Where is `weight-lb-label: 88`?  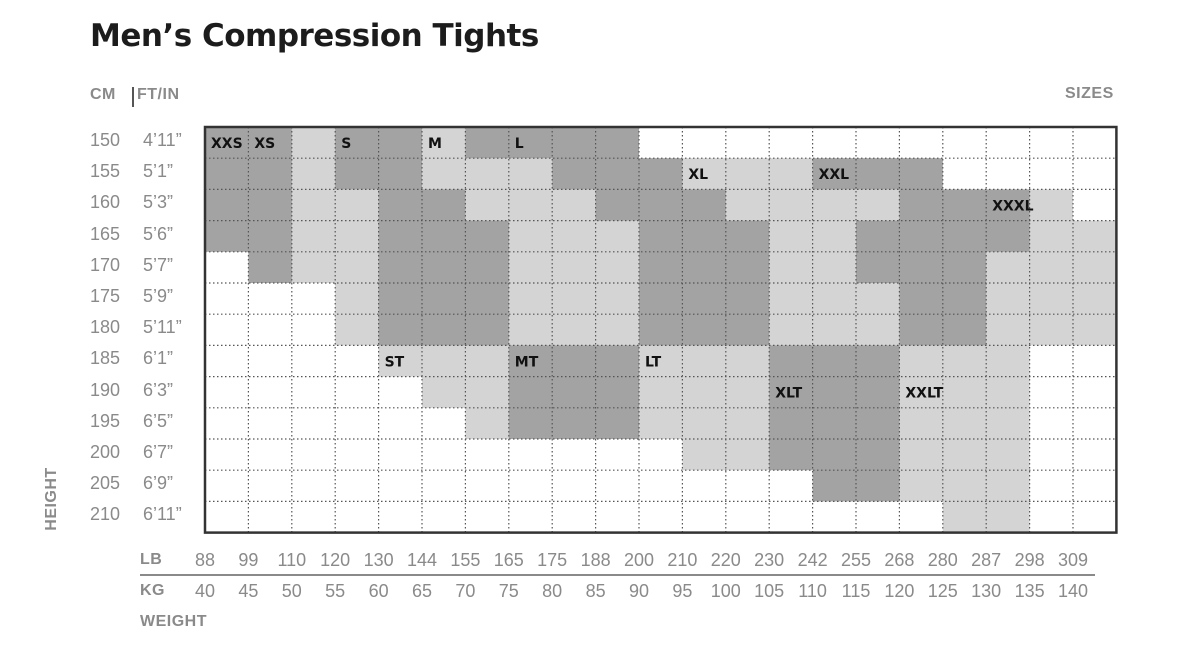
weight-lb-label: 88 is located at coordinates (205, 560).